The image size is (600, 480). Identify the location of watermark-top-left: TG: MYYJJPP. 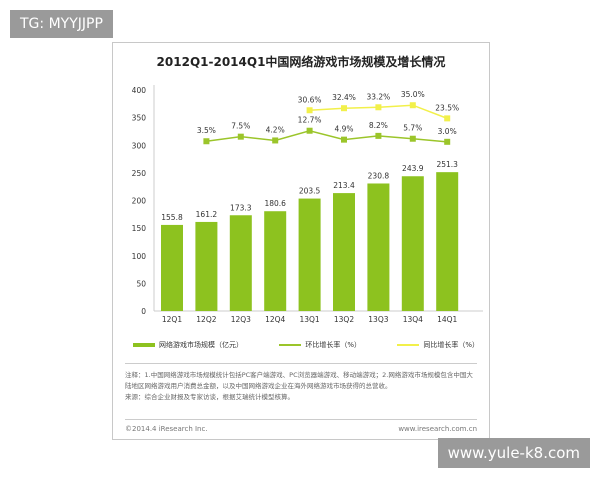
(61, 24).